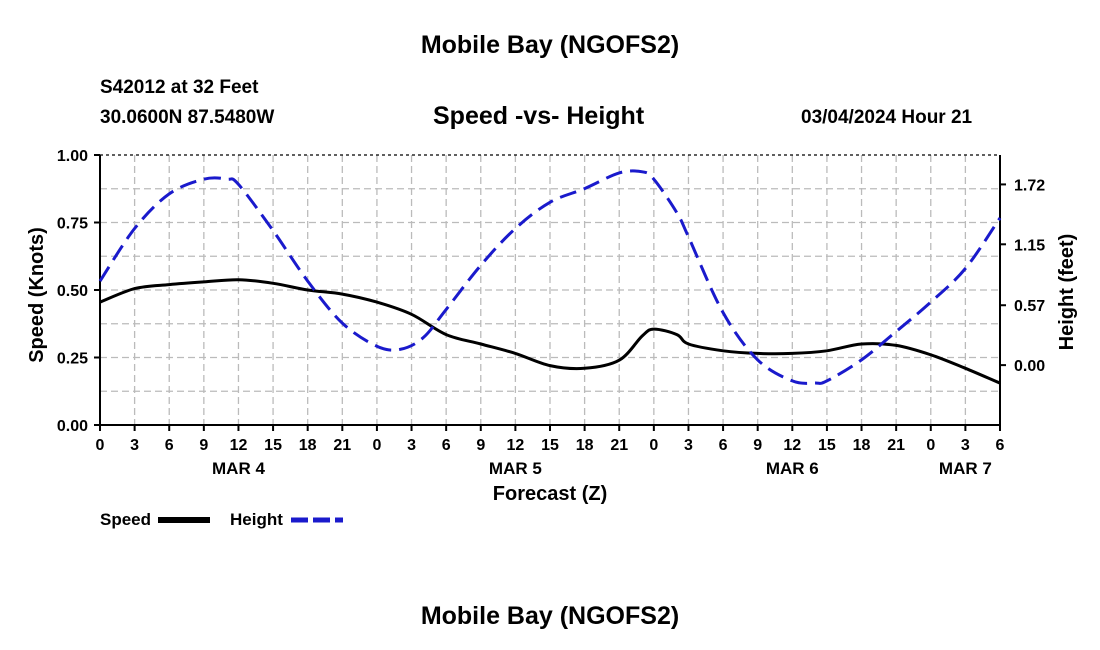  I want to click on y-right-tick-label: 1.15, so click(1029, 245).